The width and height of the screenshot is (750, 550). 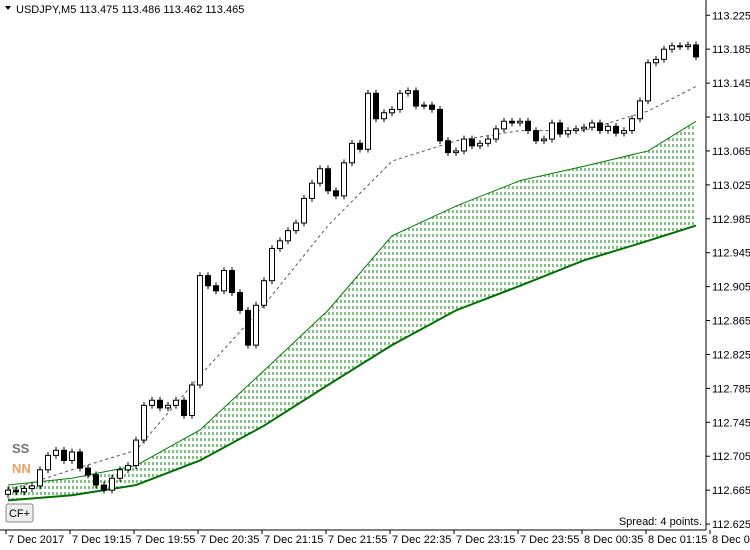 I want to click on x-tick-label: 7 Dec 22:35, so click(x=421, y=540).